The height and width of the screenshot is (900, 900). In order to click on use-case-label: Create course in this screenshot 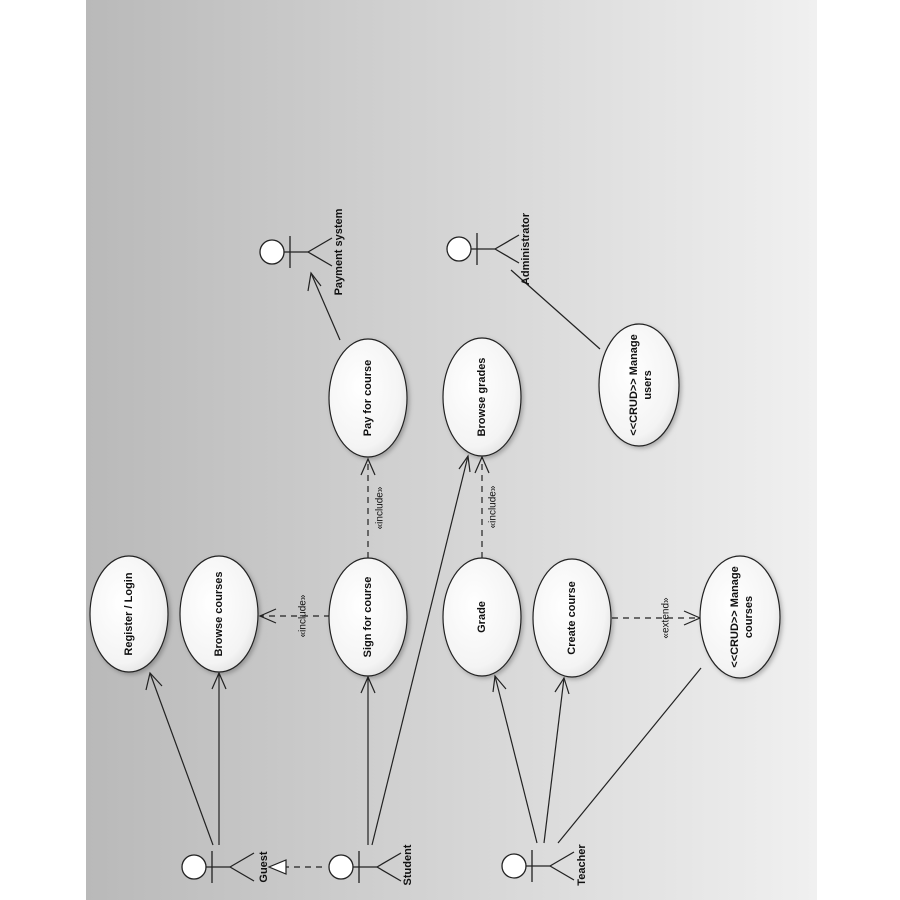, I will do `click(572, 617)`.